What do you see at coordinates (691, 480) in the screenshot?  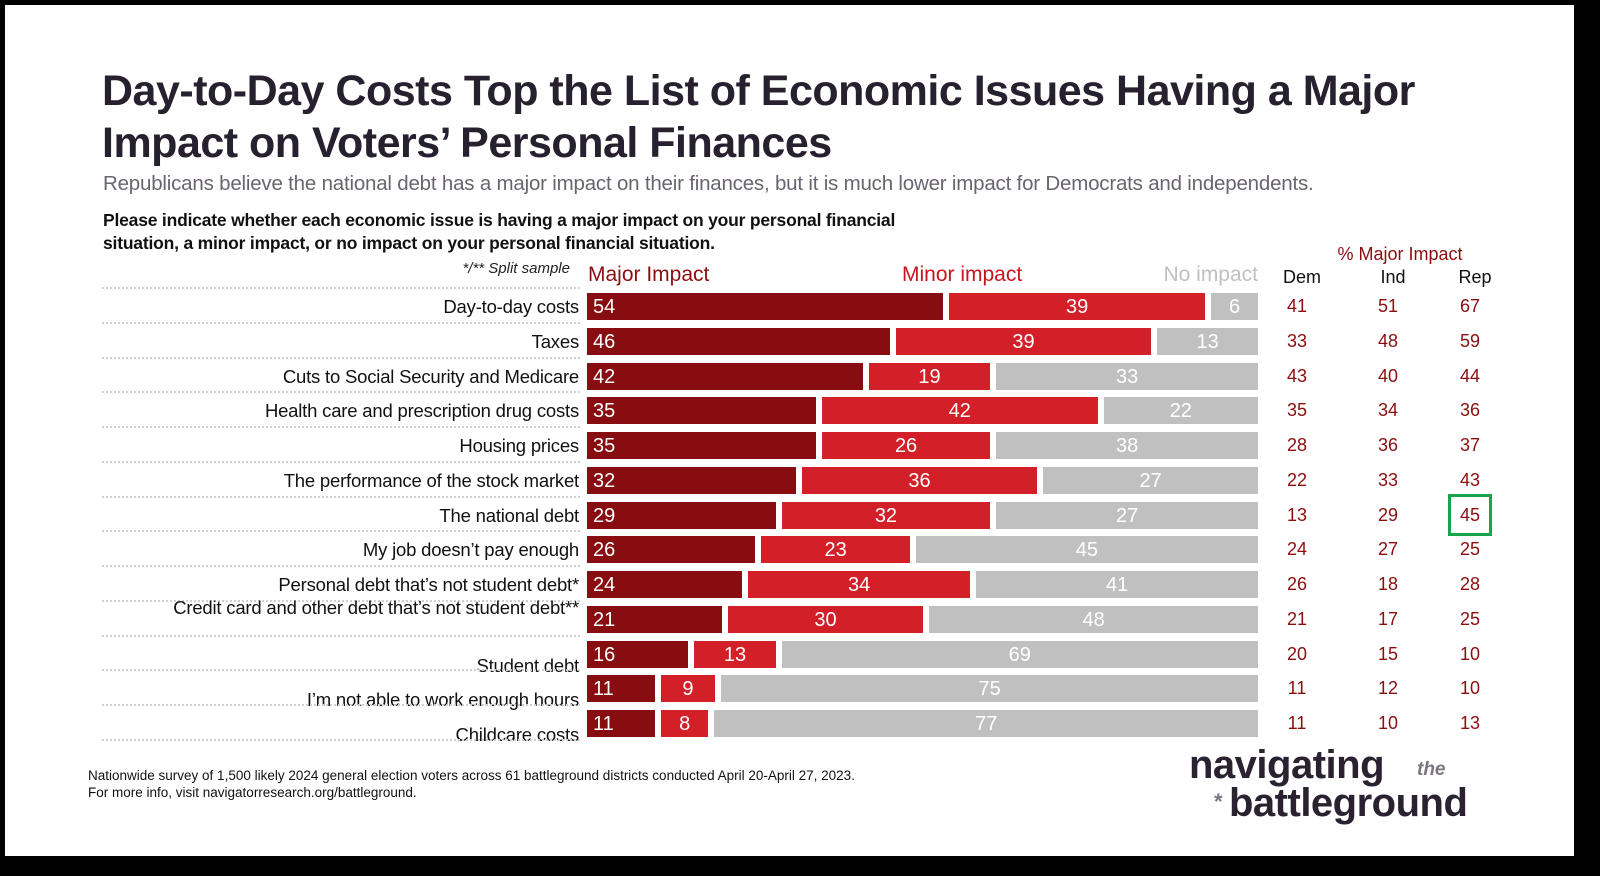 I see `bar-major-impact: 32` at bounding box center [691, 480].